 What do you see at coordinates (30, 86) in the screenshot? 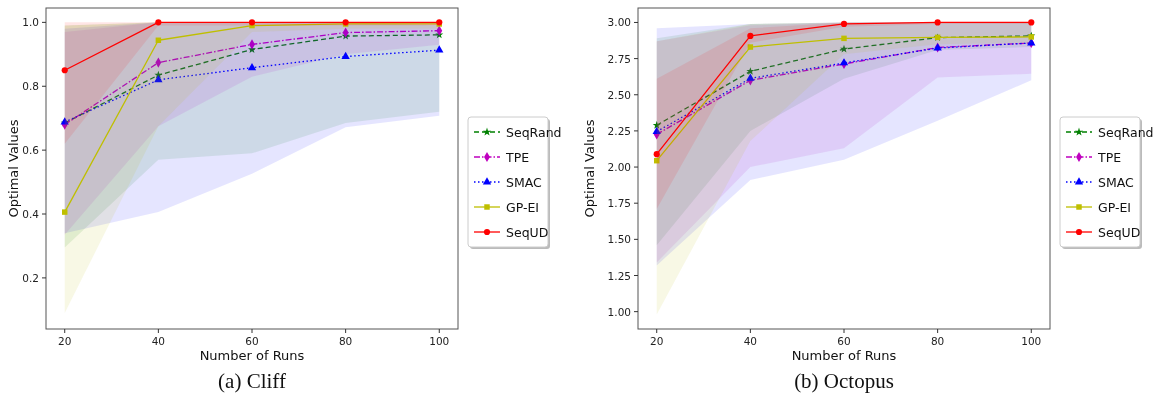
I see `y-tick-label: 0.8` at bounding box center [30, 86].